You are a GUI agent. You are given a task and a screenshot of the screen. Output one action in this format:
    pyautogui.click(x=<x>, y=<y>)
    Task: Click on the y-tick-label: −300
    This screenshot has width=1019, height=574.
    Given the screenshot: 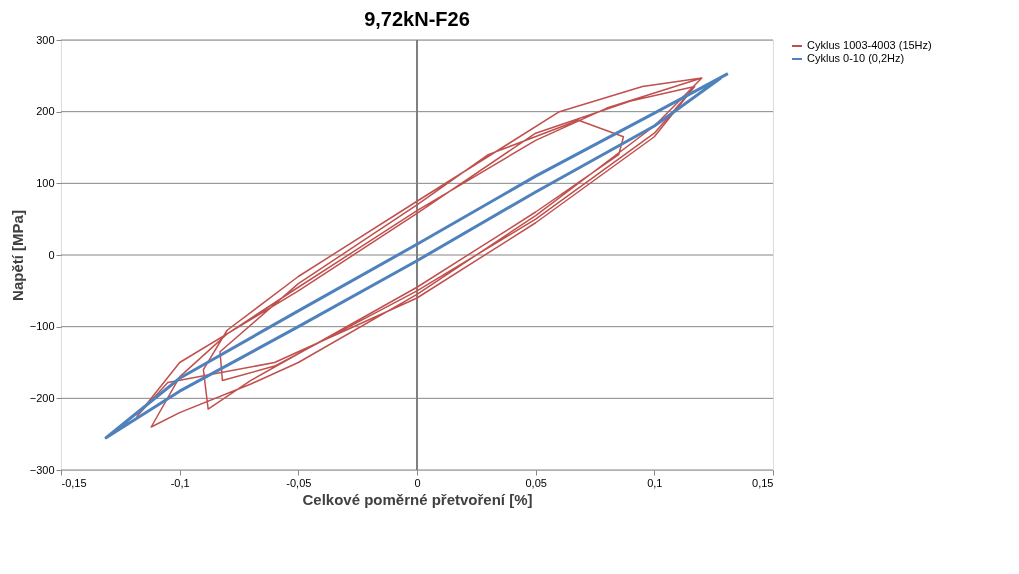 What is the action you would take?
    pyautogui.click(x=42, y=469)
    